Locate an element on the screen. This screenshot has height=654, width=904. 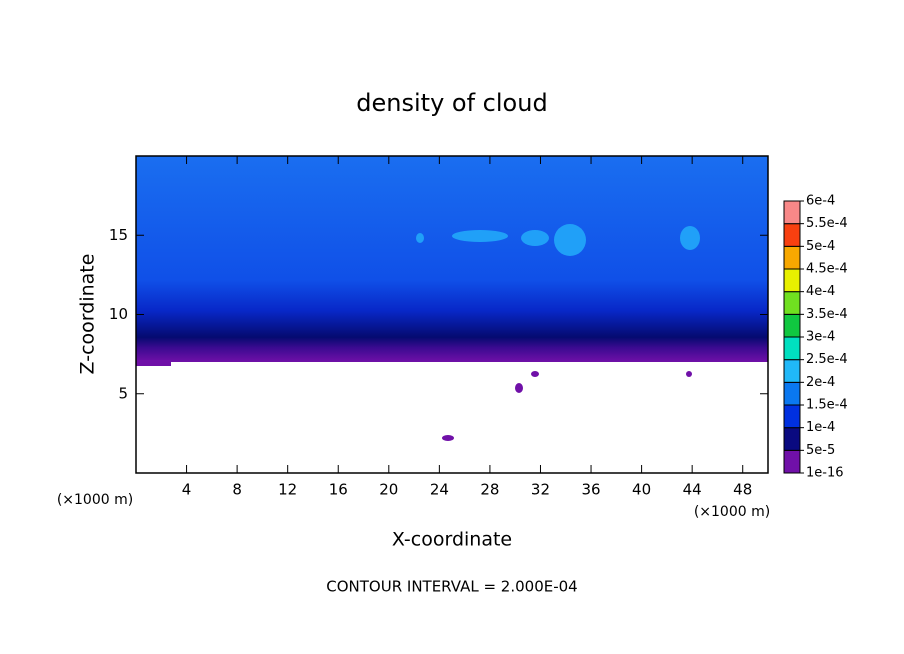
x-tick-label: 4 is located at coordinates (187, 490).